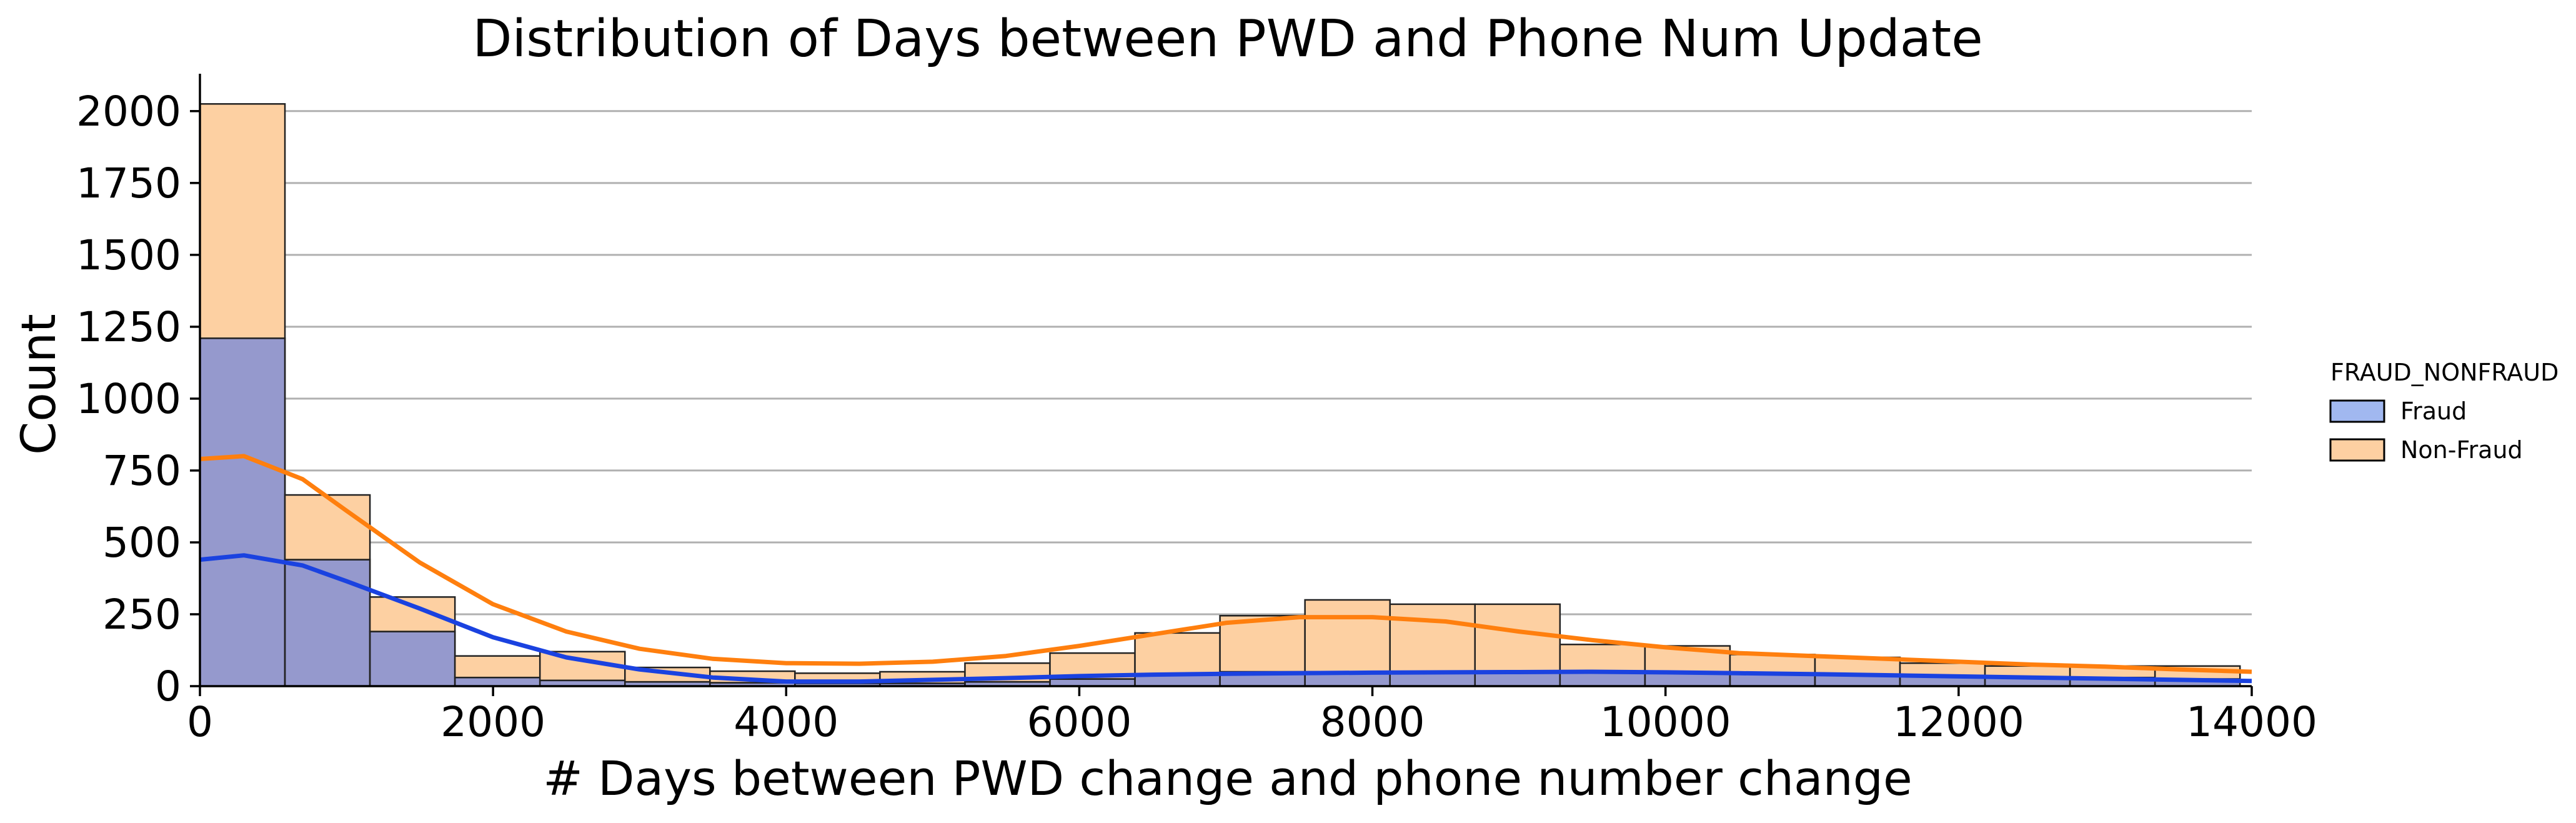 The width and height of the screenshot is (2576, 823). Describe the element at coordinates (128, 399) in the screenshot. I see `y-tick-label: 1000` at that location.